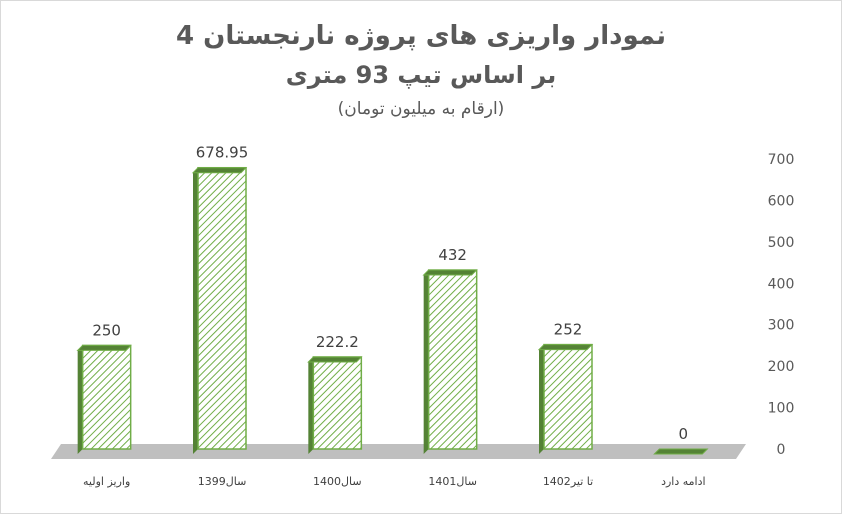 This screenshot has width=842, height=514. Describe the element at coordinates (781, 326) in the screenshot. I see `y-tick-label: 300` at that location.